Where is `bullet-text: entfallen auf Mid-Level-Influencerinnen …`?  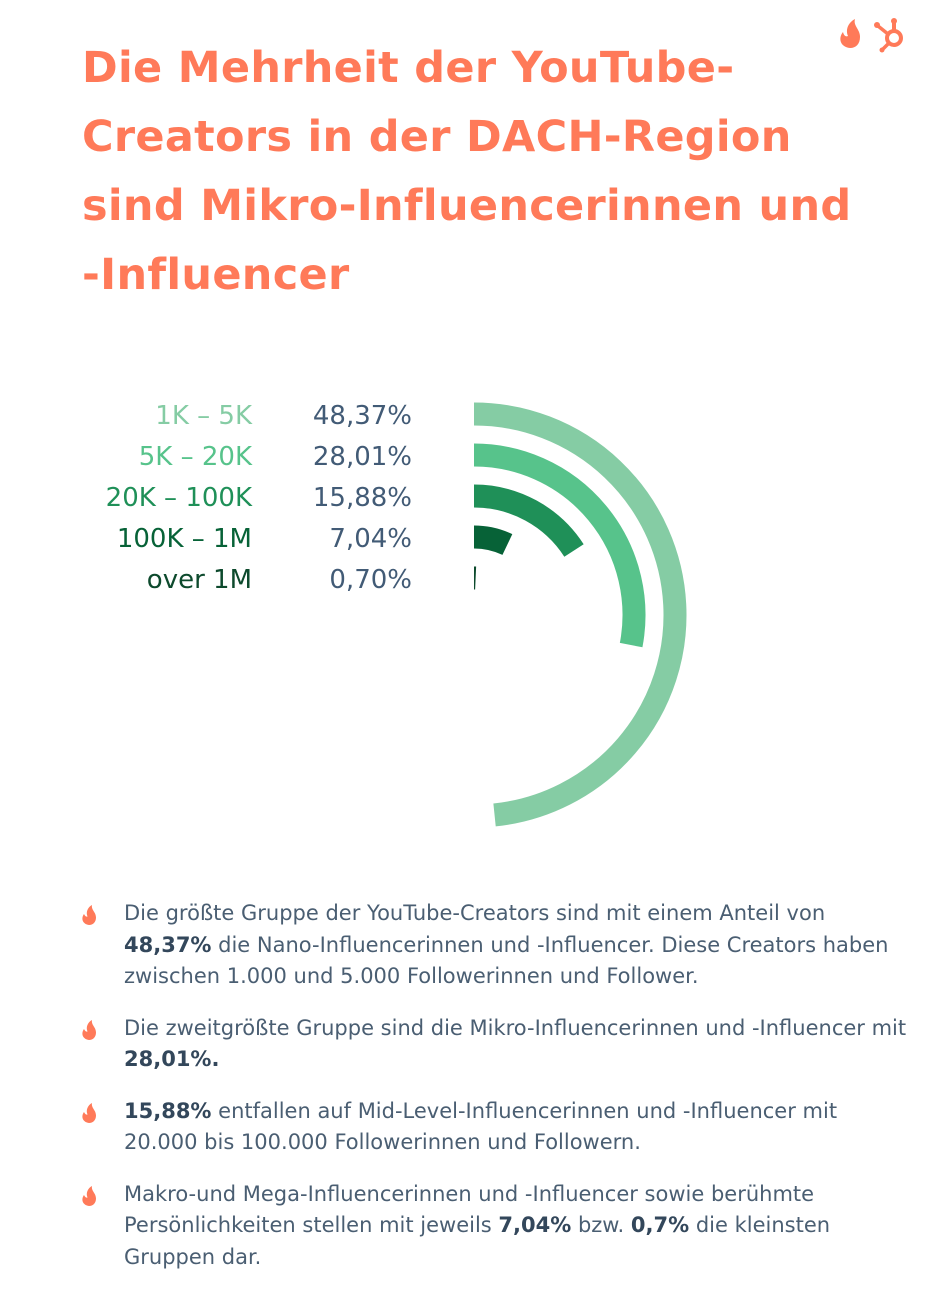
bullet-text: entfallen auf Mid-Level-Influencerinnen … is located at coordinates (480, 1127).